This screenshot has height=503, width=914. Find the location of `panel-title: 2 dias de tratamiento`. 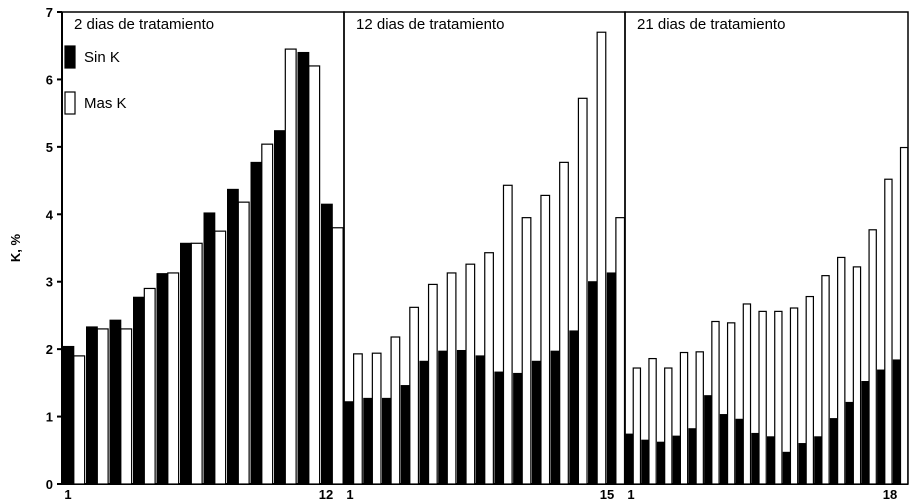

panel-title: 2 dias de tratamiento is located at coordinates (144, 24).